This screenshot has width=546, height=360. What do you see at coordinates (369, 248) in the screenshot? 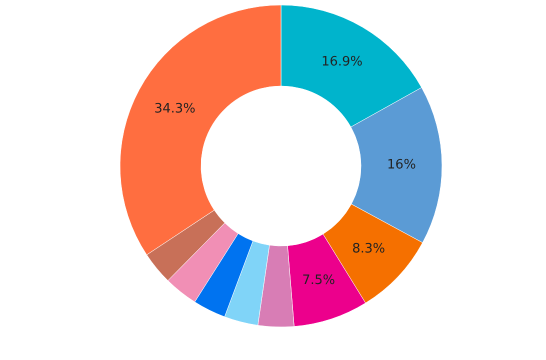
I see `data-label: 8.3%` at bounding box center [369, 248].